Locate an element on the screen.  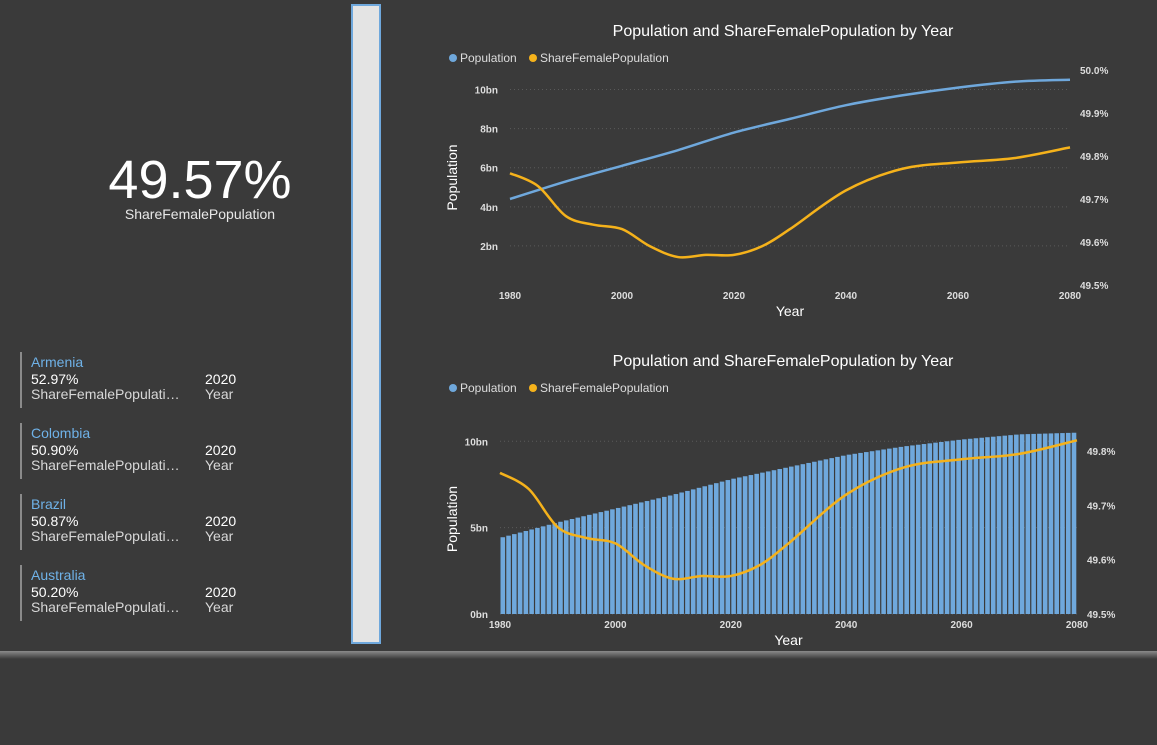
x-tick-label: 2000 is located at coordinates (622, 296).